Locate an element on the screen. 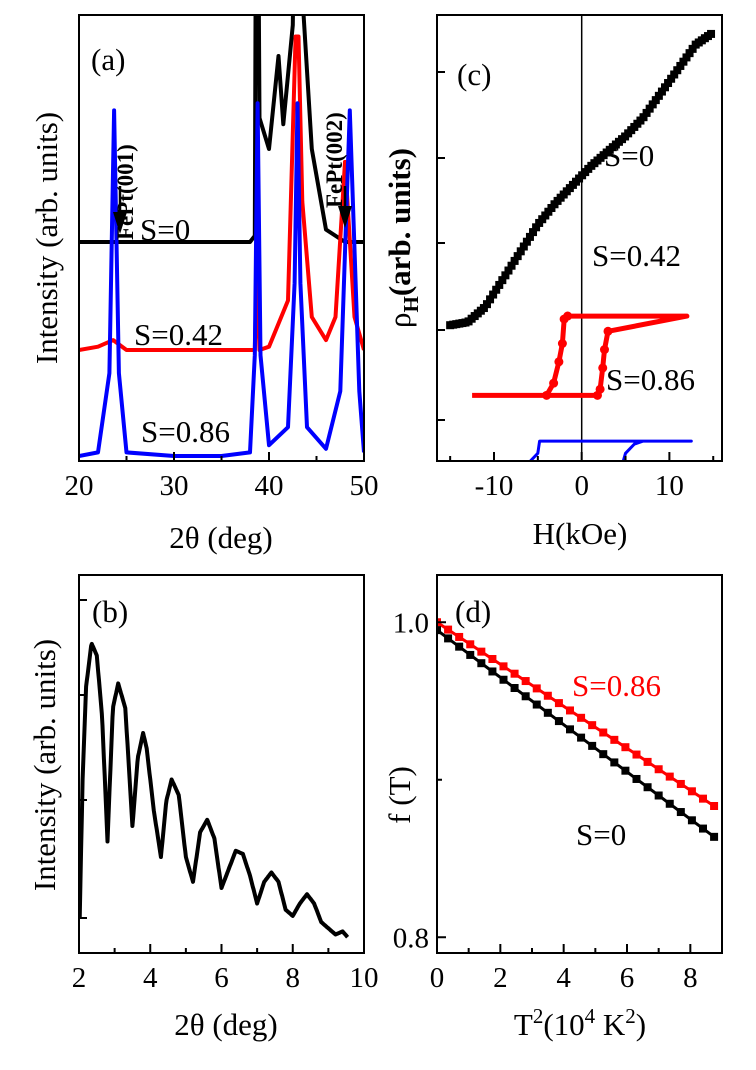 The width and height of the screenshot is (756, 1070). xtick-d-0-label: 0 is located at coordinates (437, 978).